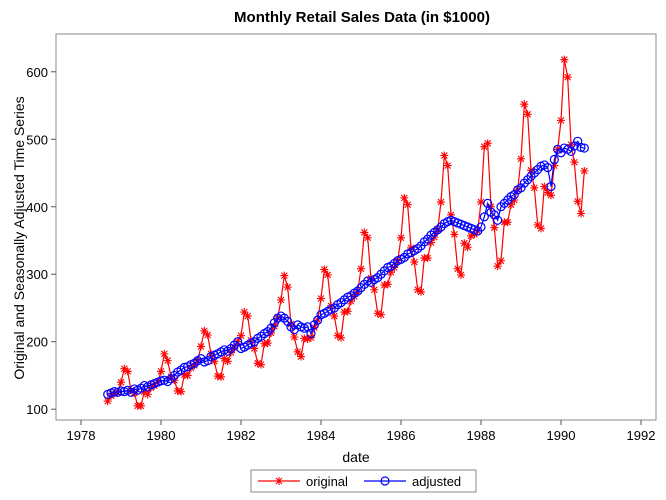  I want to click on legend-label: adjusted, so click(436, 481).